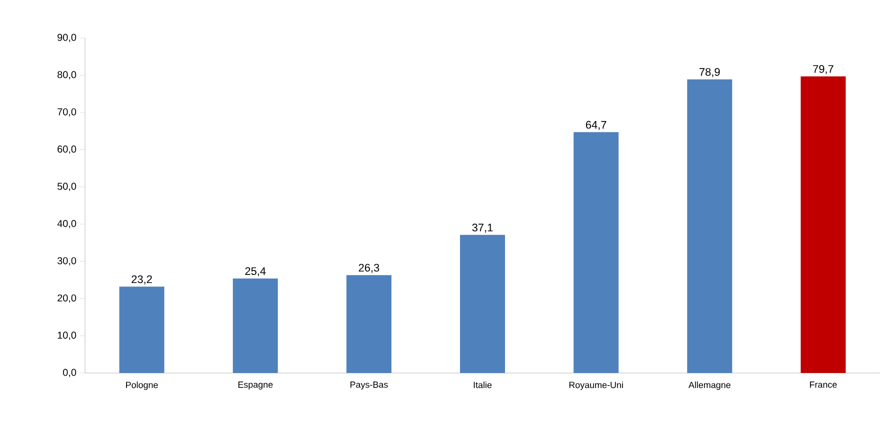 This screenshot has width=889, height=422. I want to click on data-label: 78,9, so click(710, 73).